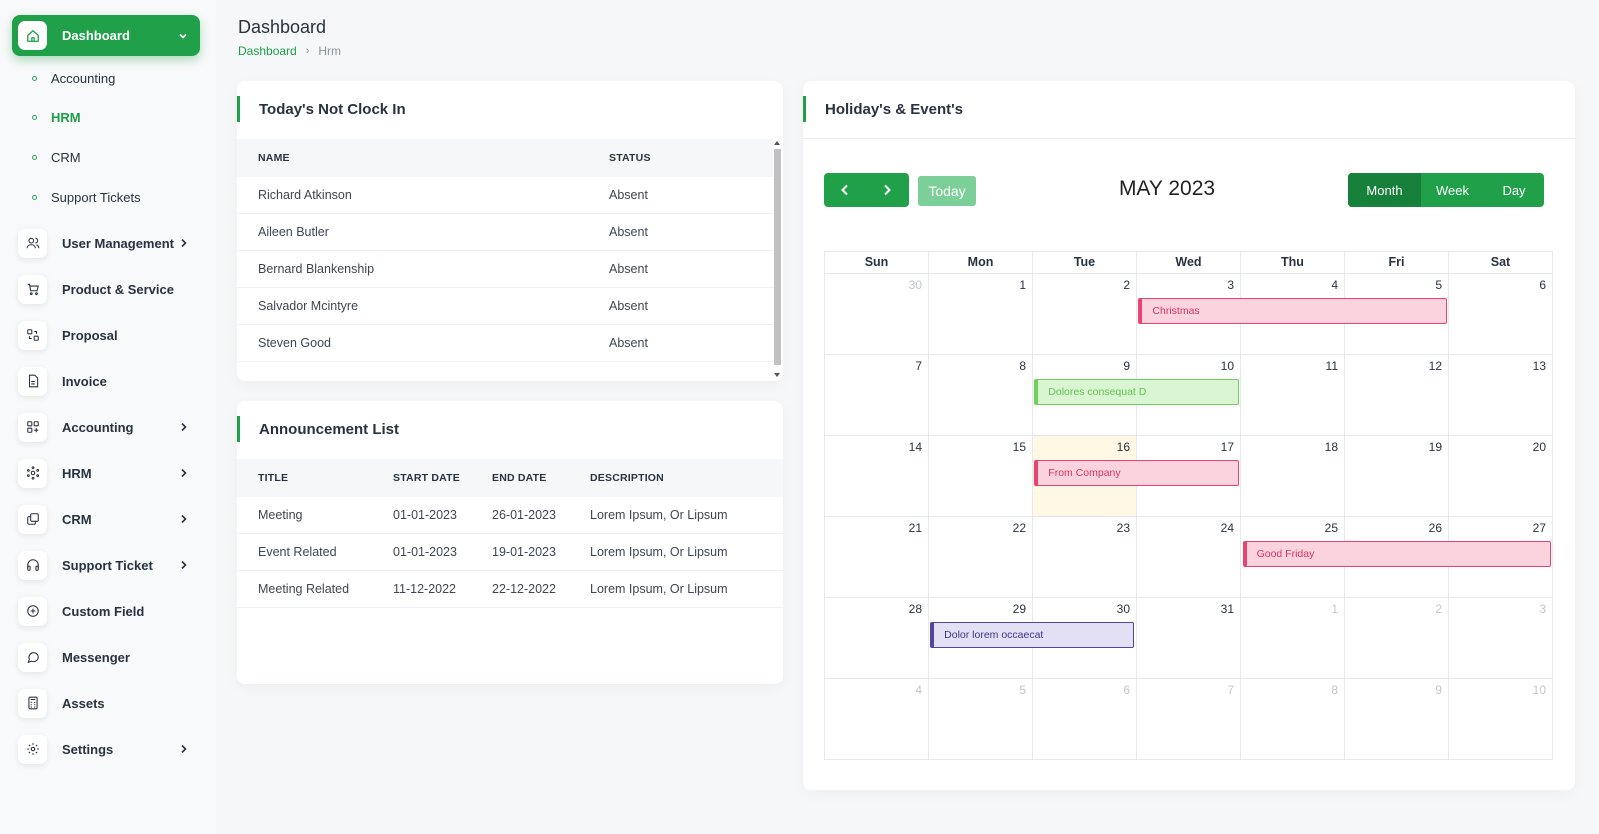 The width and height of the screenshot is (1599, 834). What do you see at coordinates (887, 190) in the screenshot?
I see `next-month-button` at bounding box center [887, 190].